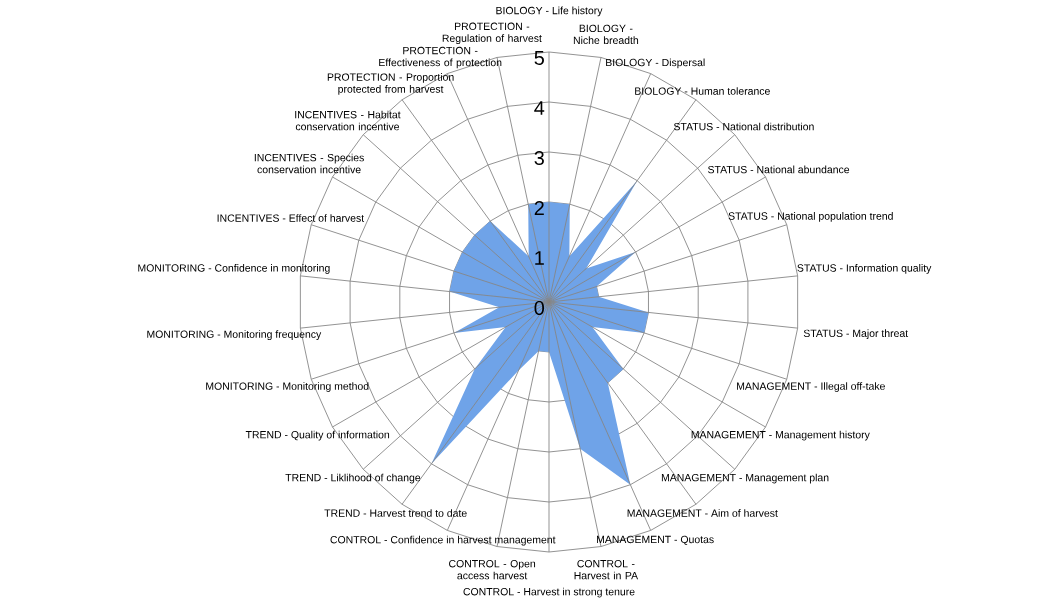 The image size is (1041, 604). I want to click on spoke-label: TREND - Harvest trend to date, so click(395, 513).